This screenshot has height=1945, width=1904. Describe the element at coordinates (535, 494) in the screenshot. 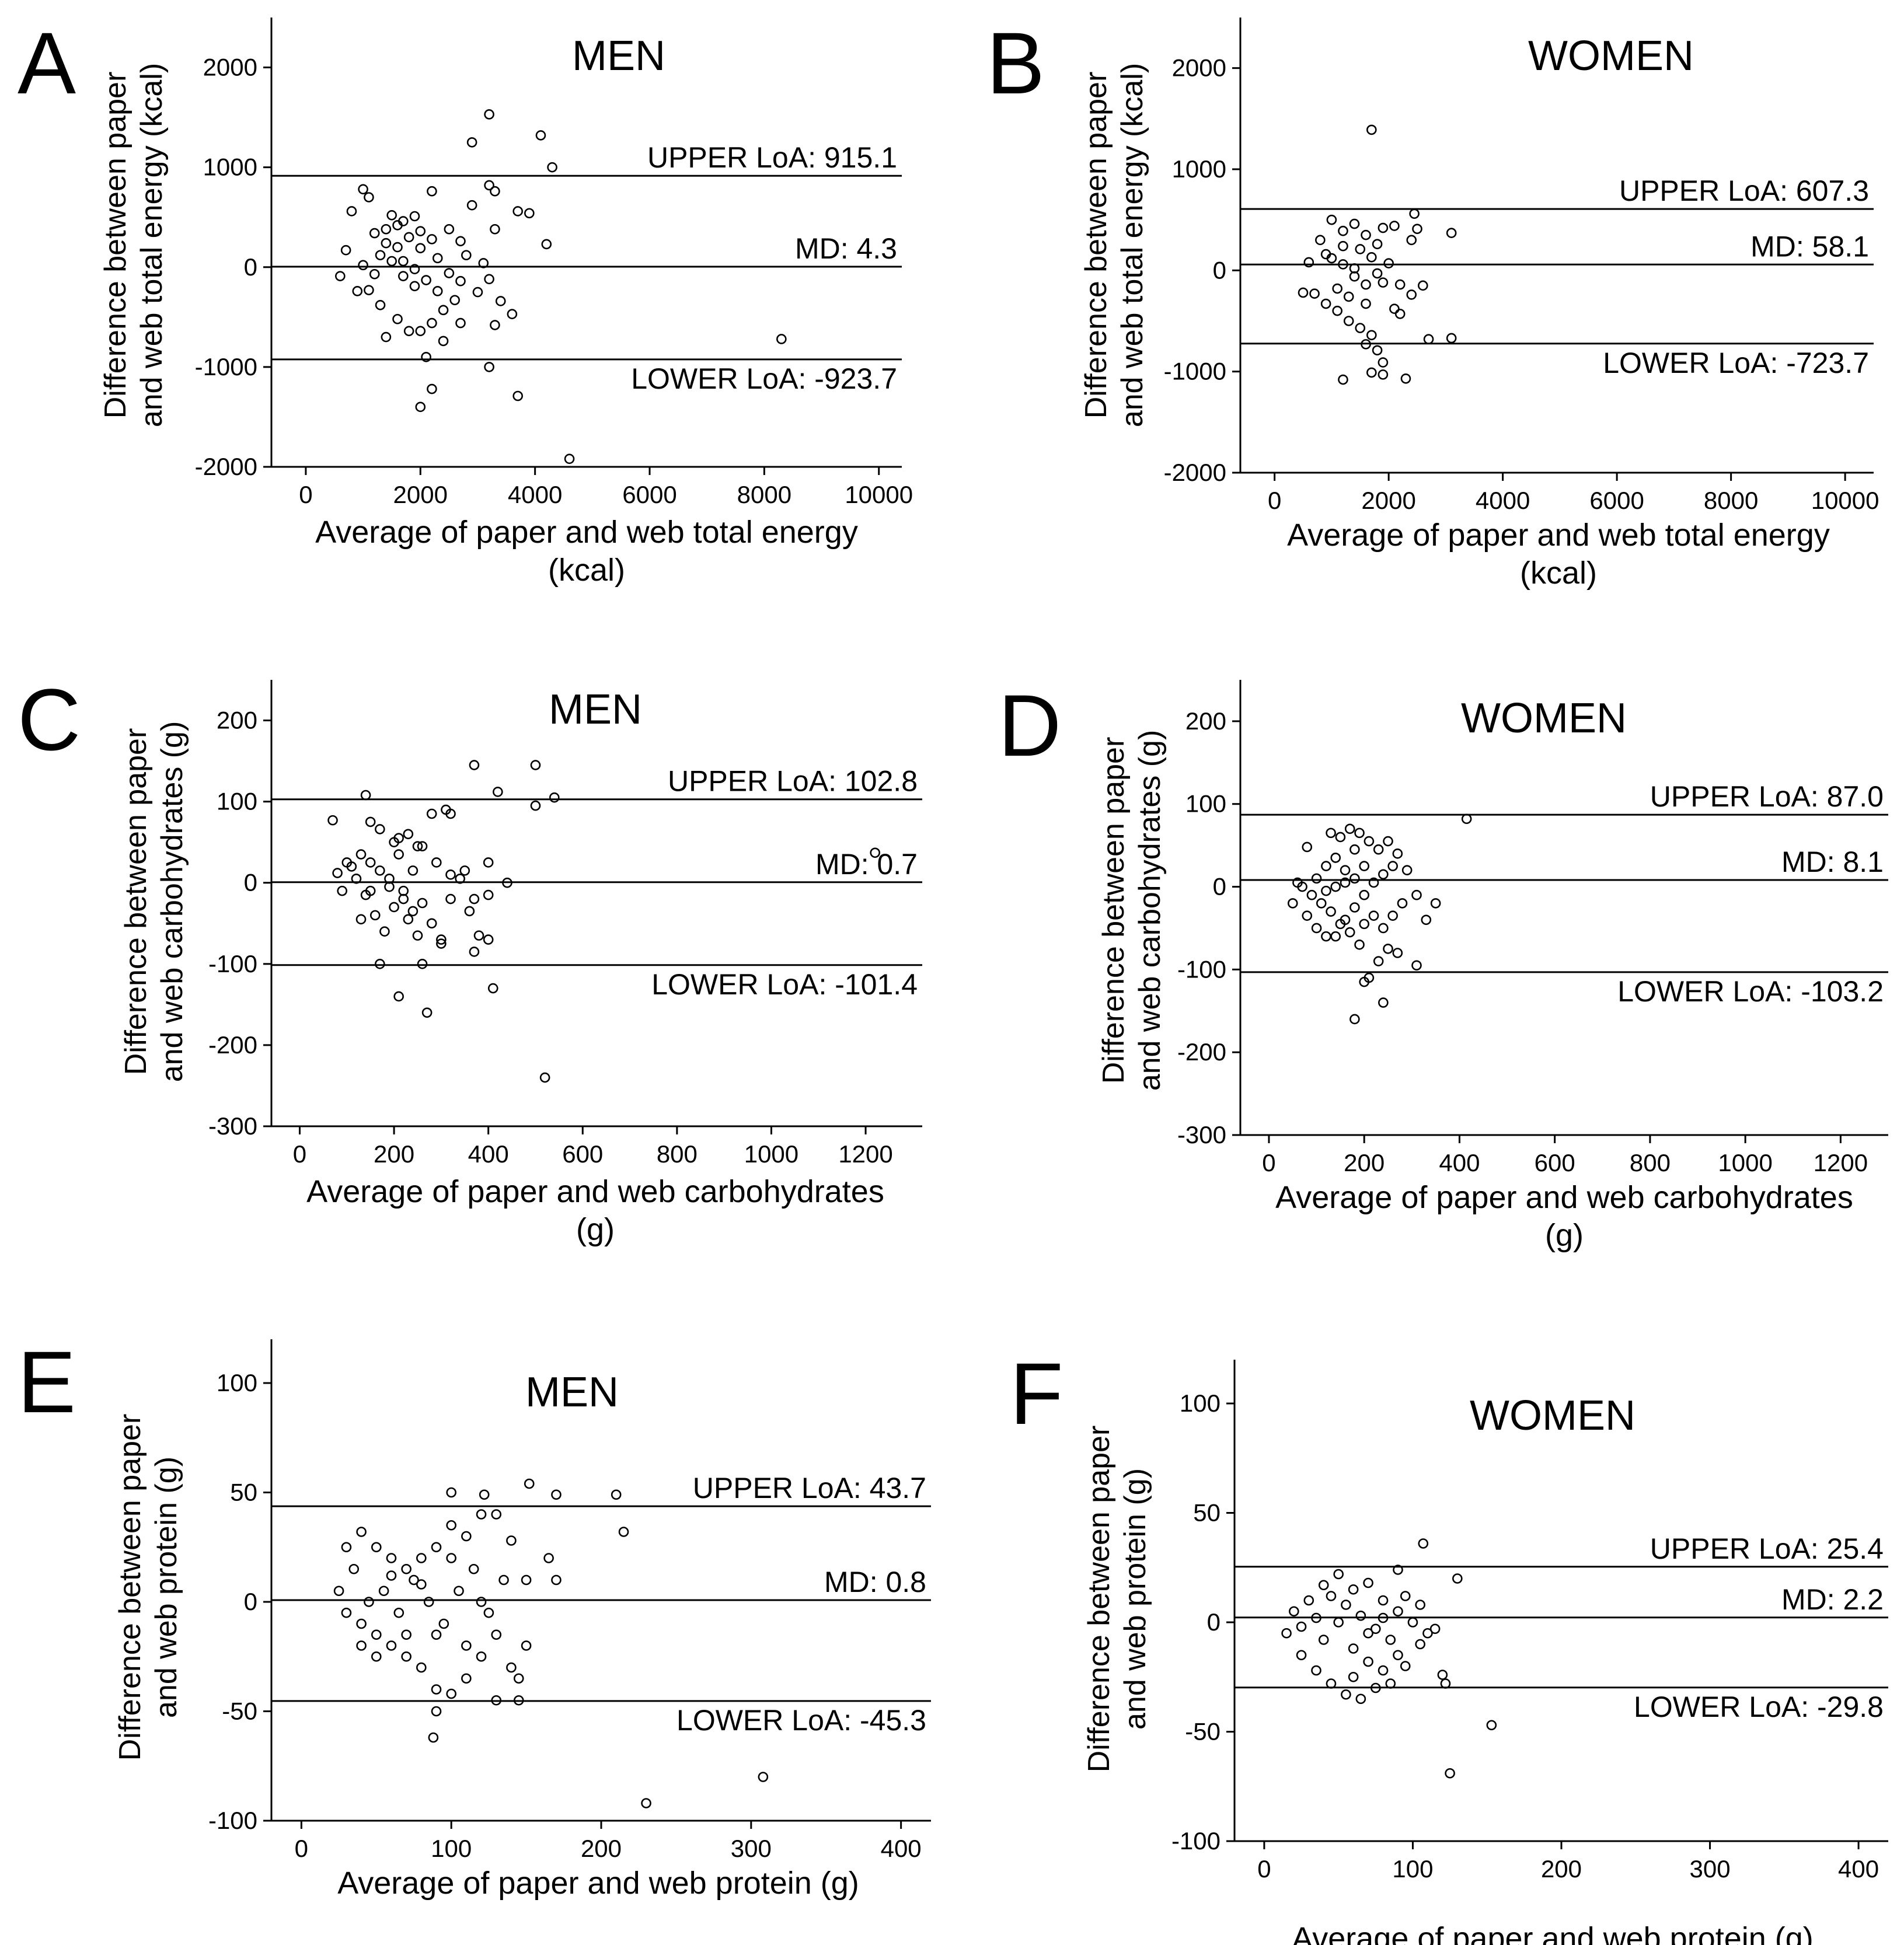

I see `x-tick-label: 4000` at that location.